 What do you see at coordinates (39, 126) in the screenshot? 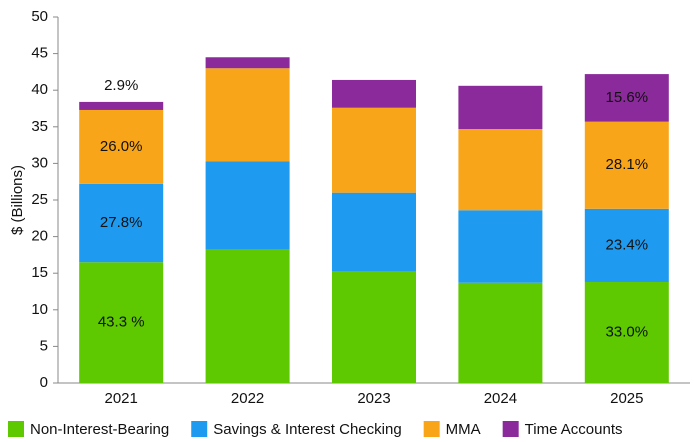
I see `y-tick-label: 35` at bounding box center [39, 126].